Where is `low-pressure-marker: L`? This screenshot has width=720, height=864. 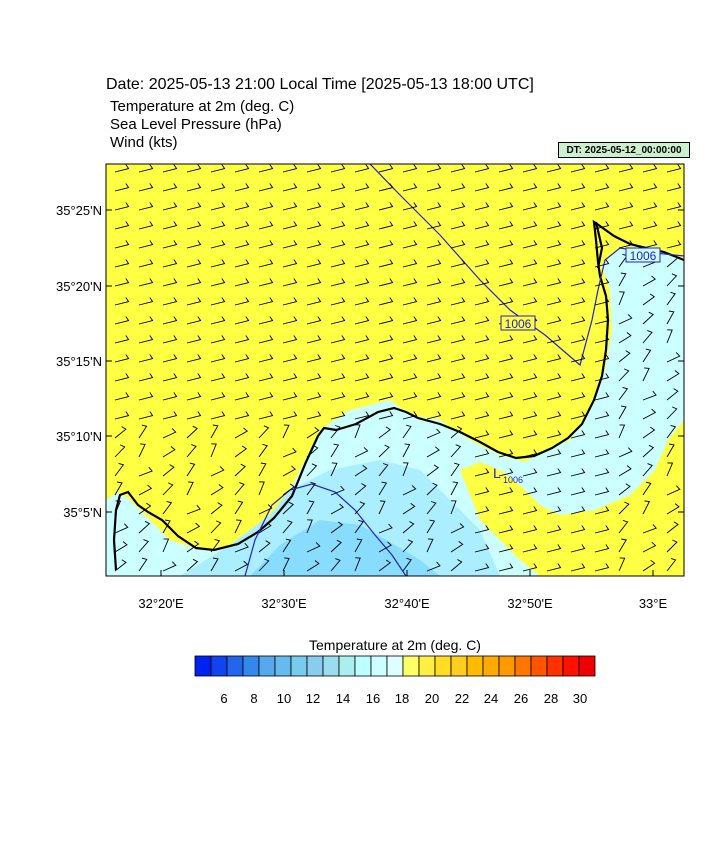 low-pressure-marker: L is located at coordinates (497, 473).